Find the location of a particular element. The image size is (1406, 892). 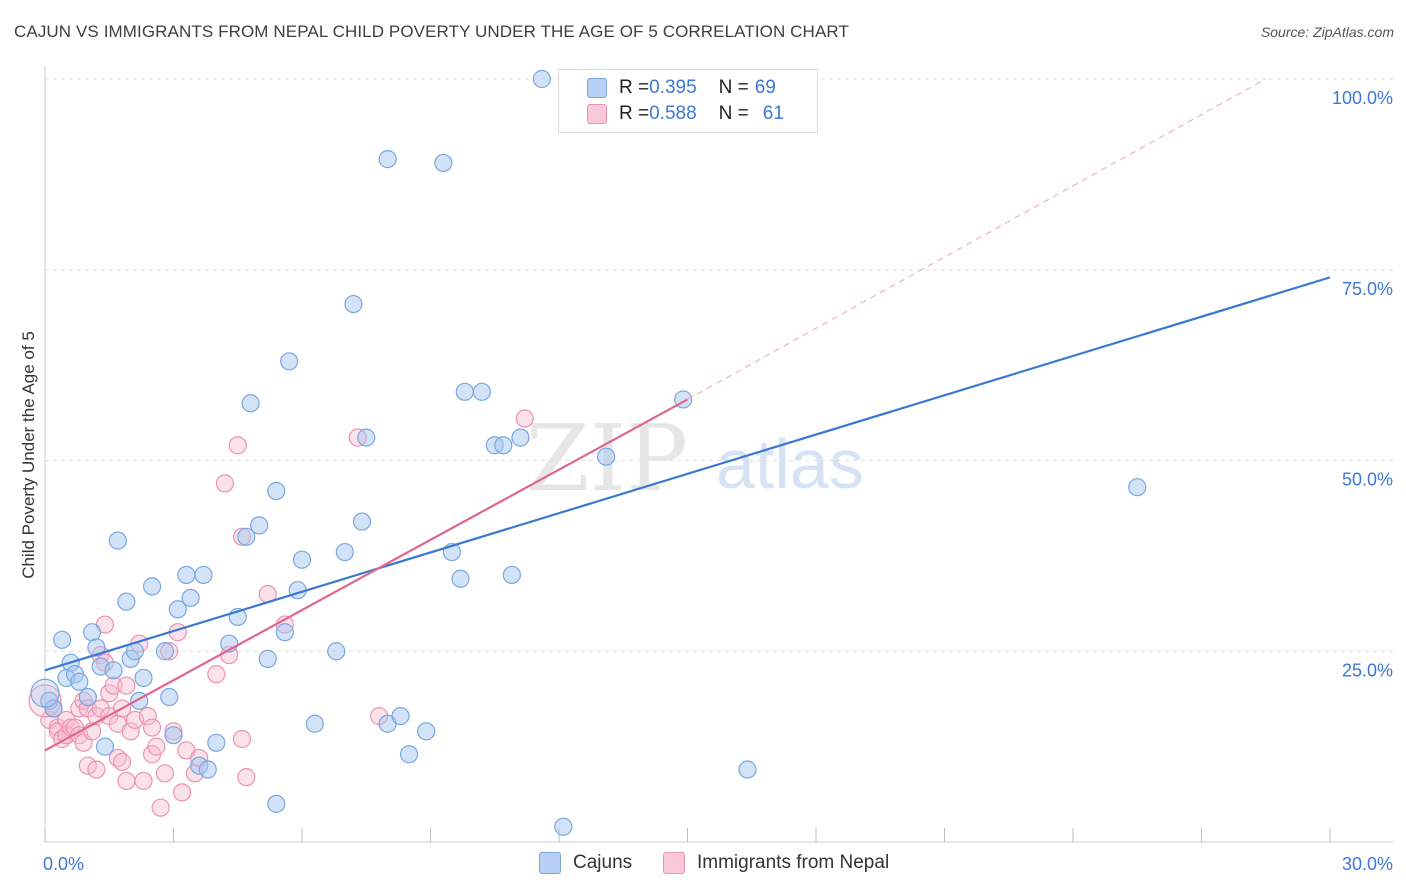

legend-row-nepal: R = 0.588 N = 61 is located at coordinates (685, 114).